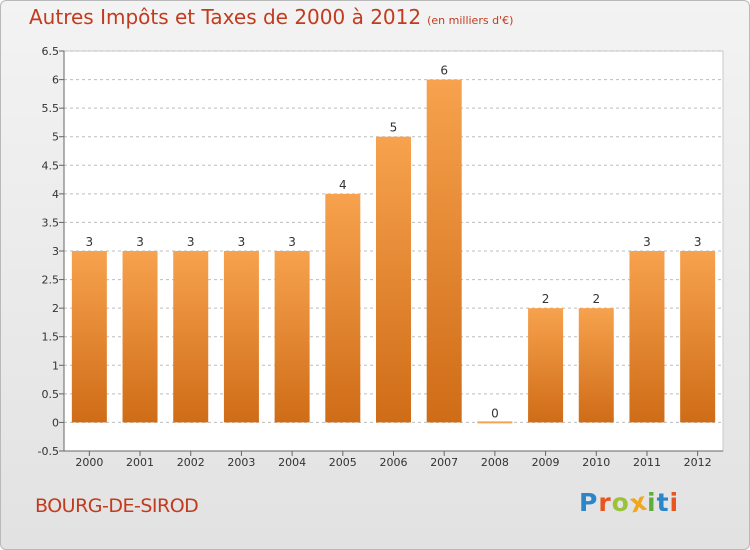 The height and width of the screenshot is (550, 750). Describe the element at coordinates (343, 308) in the screenshot. I see `bar-2005` at that location.